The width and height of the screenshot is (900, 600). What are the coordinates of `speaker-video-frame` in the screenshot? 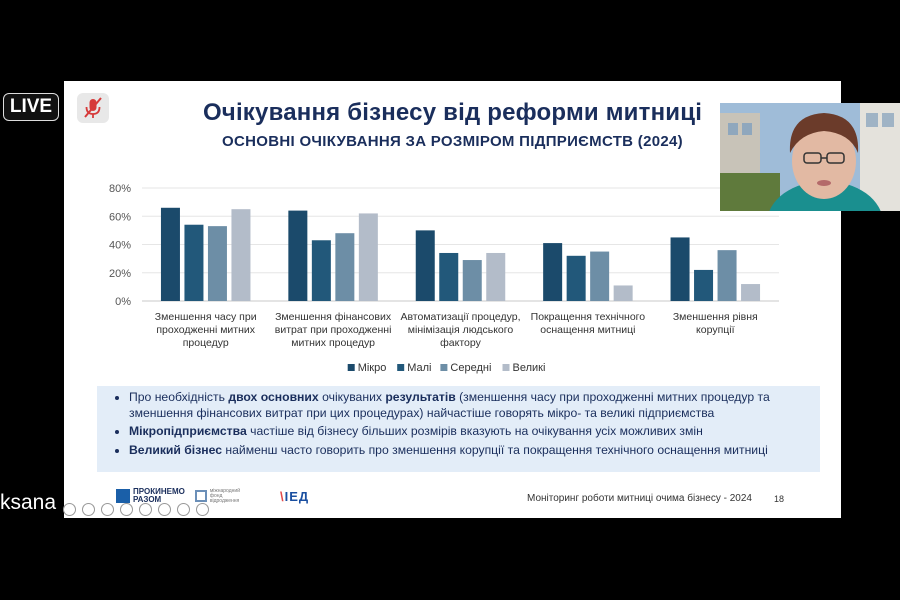 It's located at (810, 157).